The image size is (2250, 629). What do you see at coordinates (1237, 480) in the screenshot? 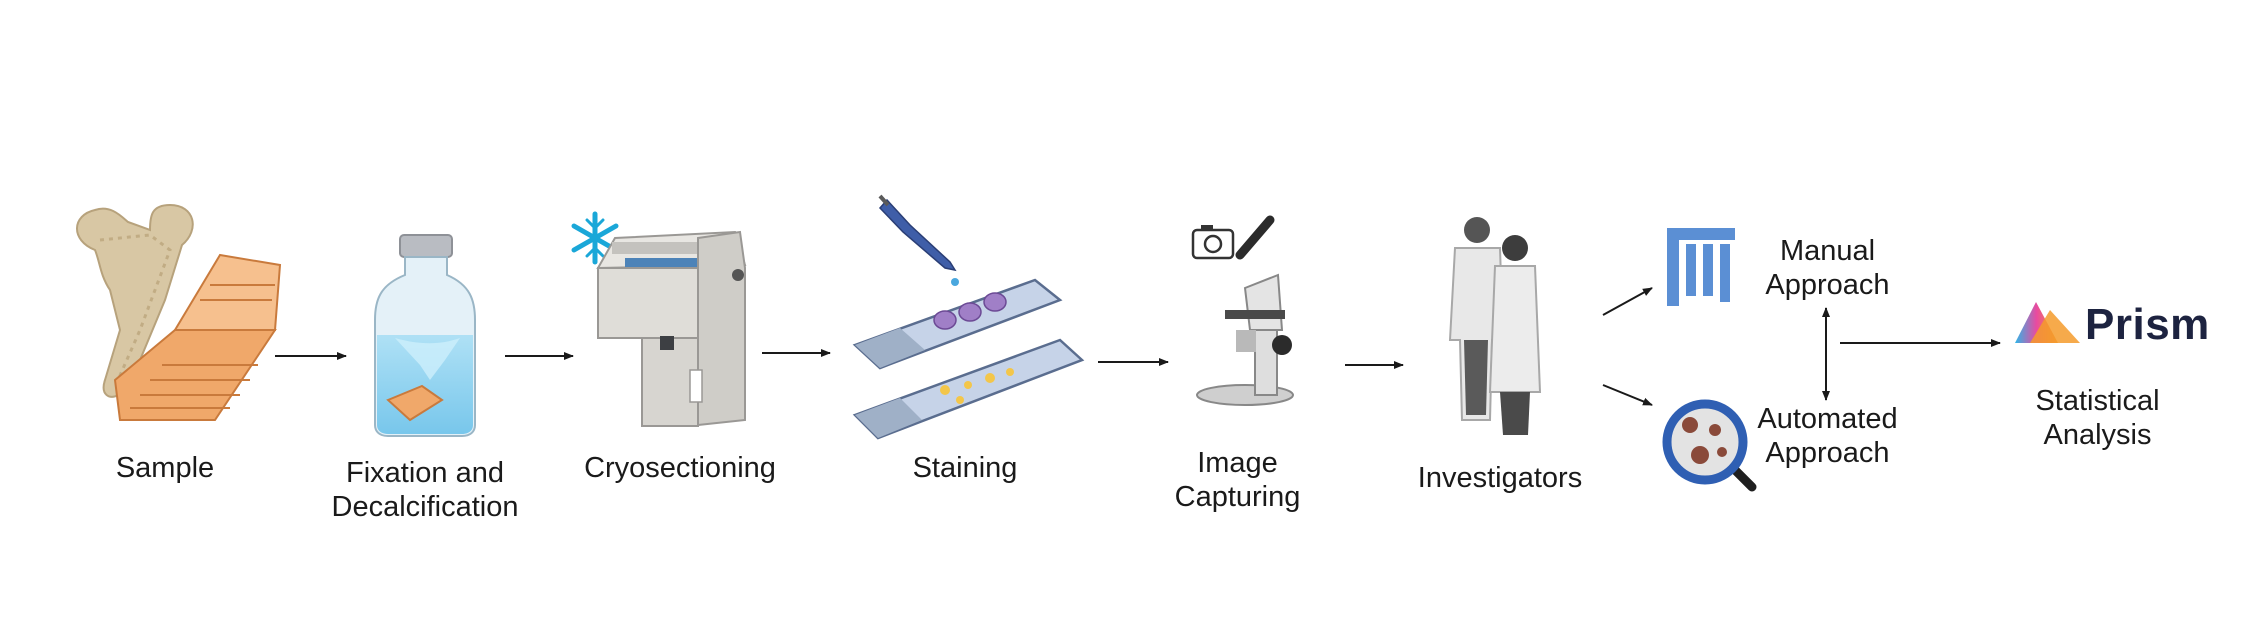
I see `step-label-image-capturing: Image Capturing` at bounding box center [1237, 480].